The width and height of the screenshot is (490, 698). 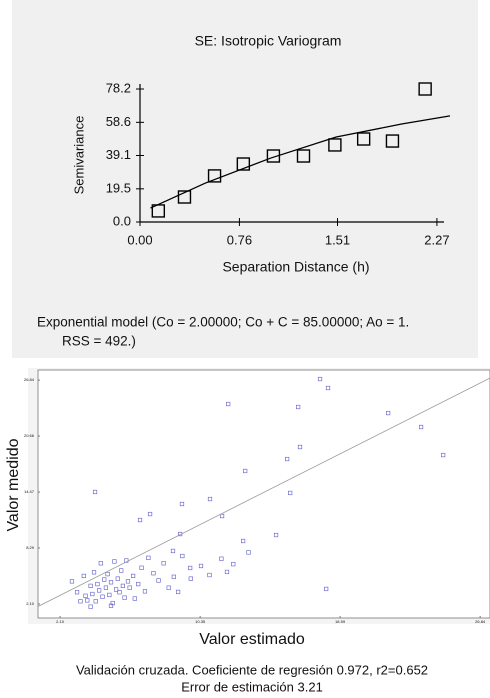 What do you see at coordinates (268, 41) in the screenshot?
I see `chart-title: SE: Isotropic Variogram` at bounding box center [268, 41].